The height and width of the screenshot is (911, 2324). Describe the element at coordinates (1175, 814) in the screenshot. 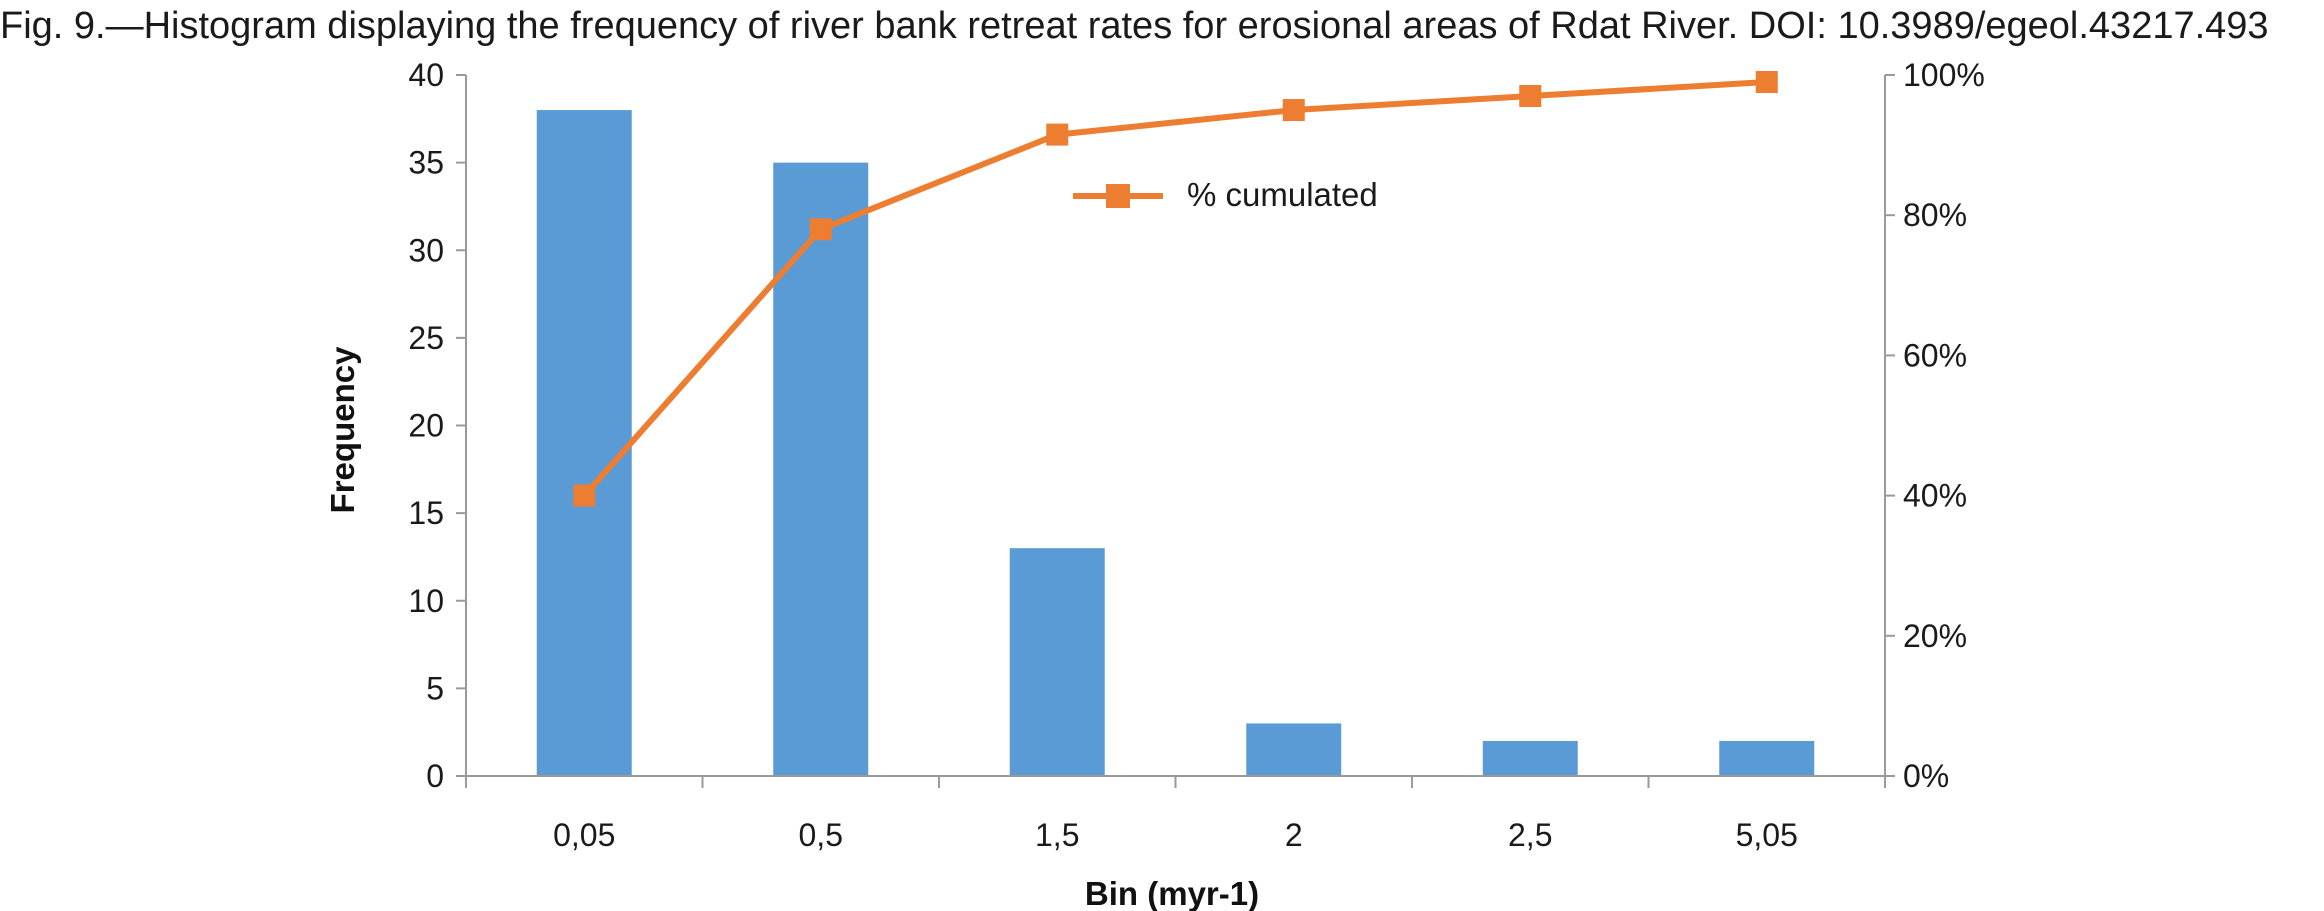

I see `category-axis-ticks: 0,05 0,5 1,5 2 2,5 5,05` at that location.